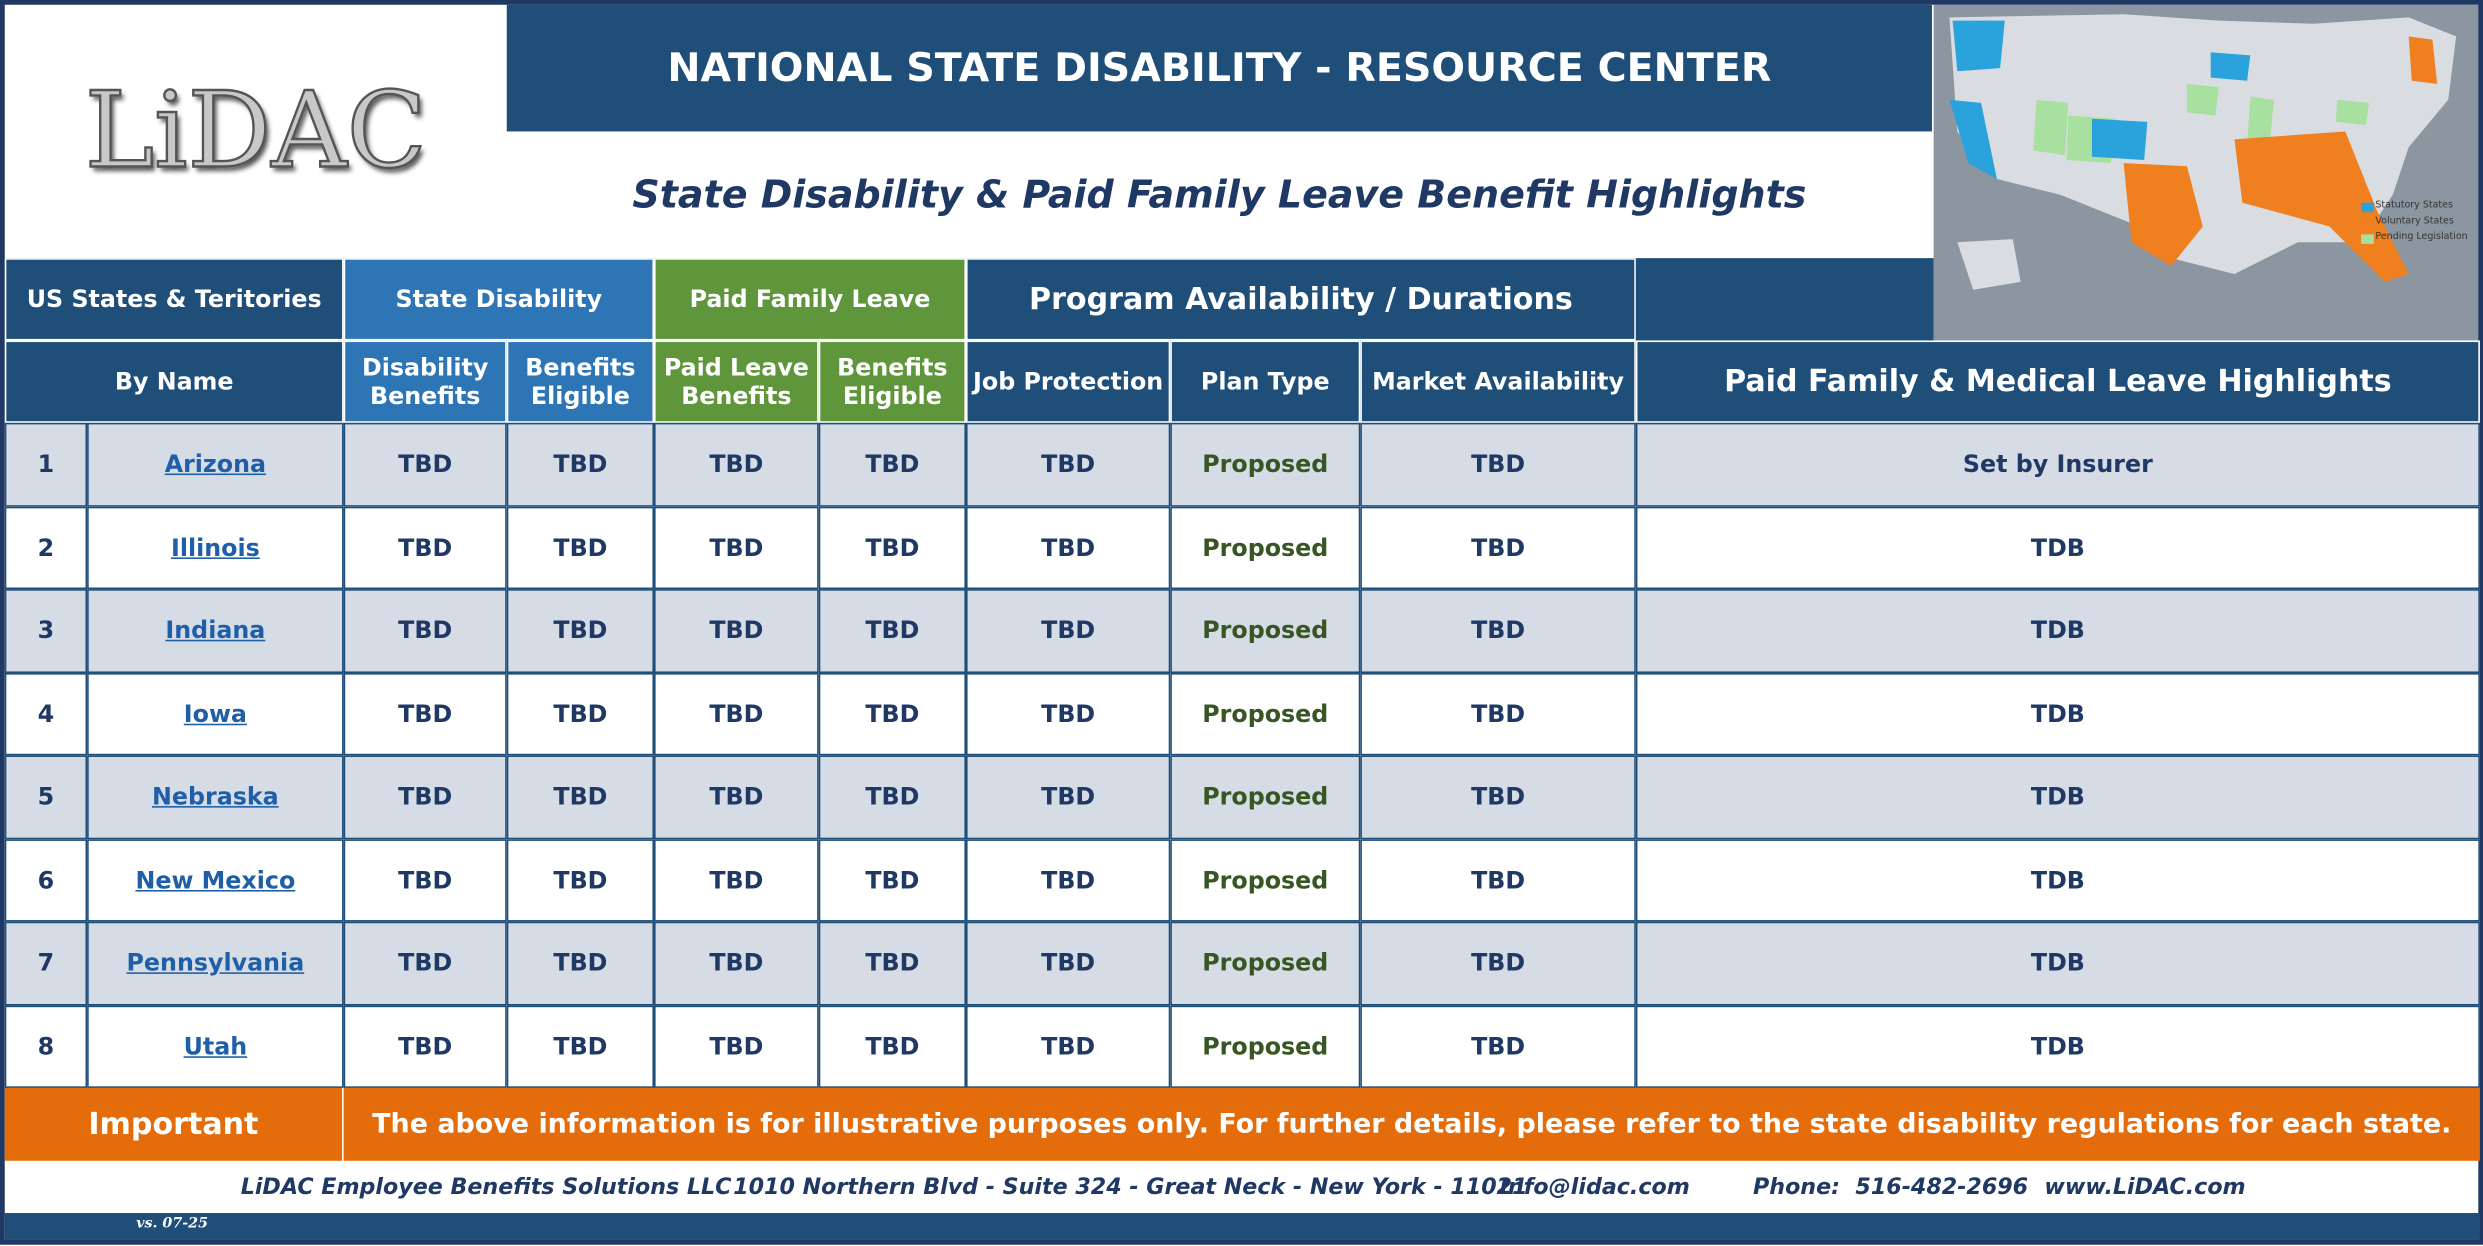  Describe the element at coordinates (425, 381) in the screenshot. I see `column-header: Disability Benefits` at that location.